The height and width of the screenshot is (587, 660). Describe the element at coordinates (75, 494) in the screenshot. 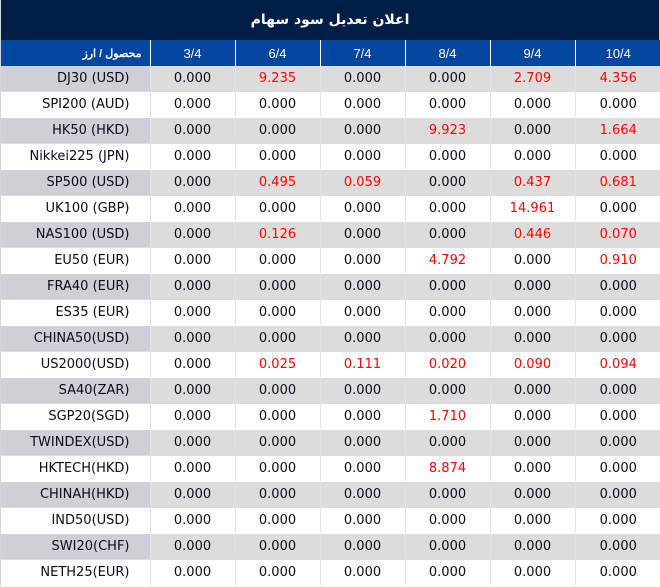

I see `product-cell: CHINAH(HKD)` at that location.